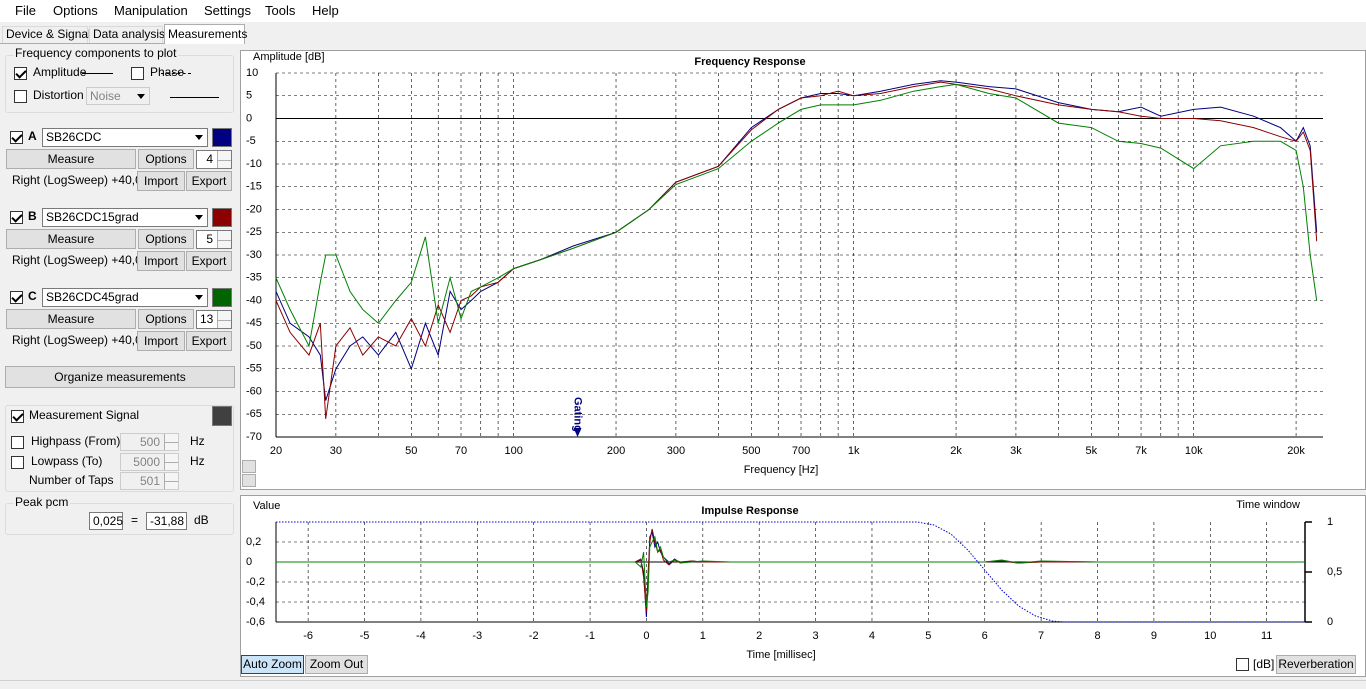  What do you see at coordinates (534, 636) in the screenshot?
I see `x-tick-label: -2` at bounding box center [534, 636].